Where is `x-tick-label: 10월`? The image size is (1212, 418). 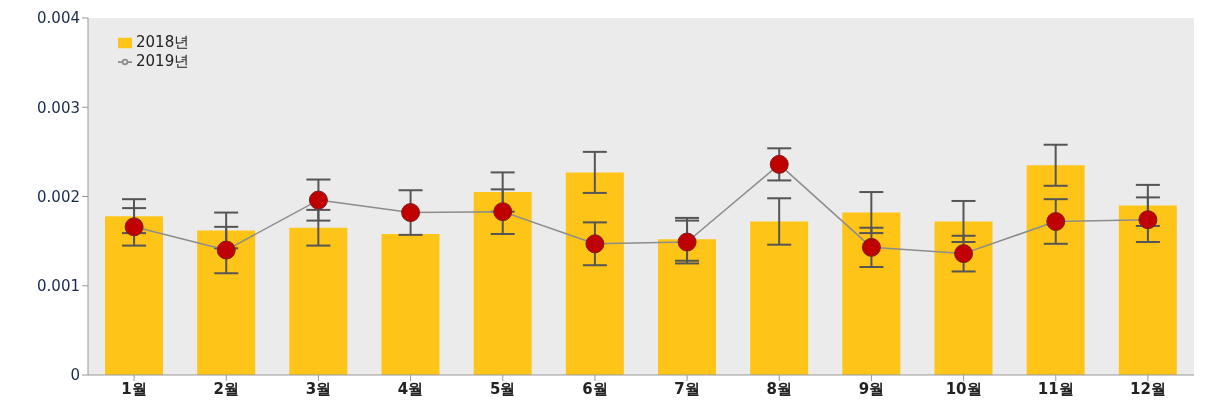 x-tick-label: 10월 is located at coordinates (963, 388).